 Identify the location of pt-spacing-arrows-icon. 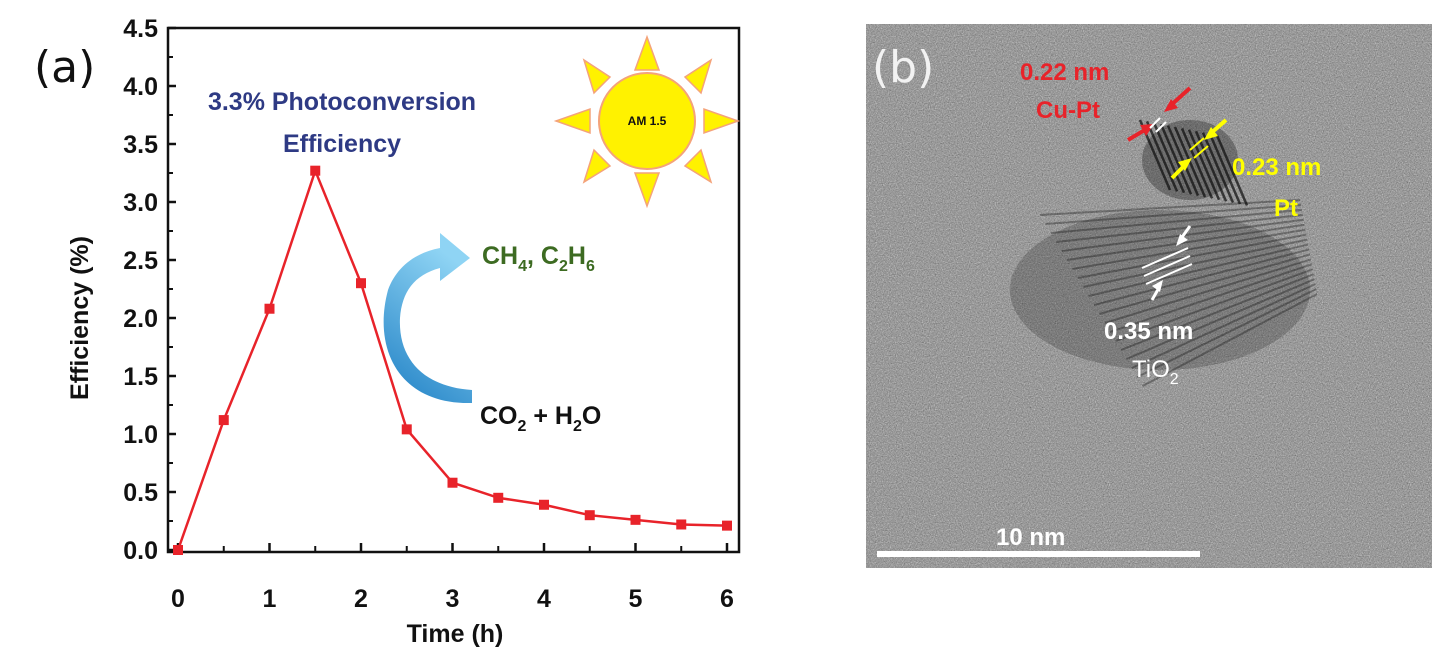
(1199, 149).